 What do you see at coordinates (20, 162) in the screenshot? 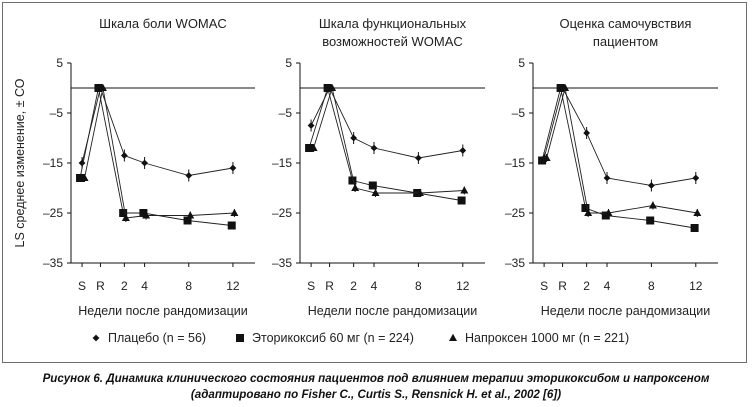
I see `y-axis-title: LS среднее изменение, ± СО` at bounding box center [20, 162].